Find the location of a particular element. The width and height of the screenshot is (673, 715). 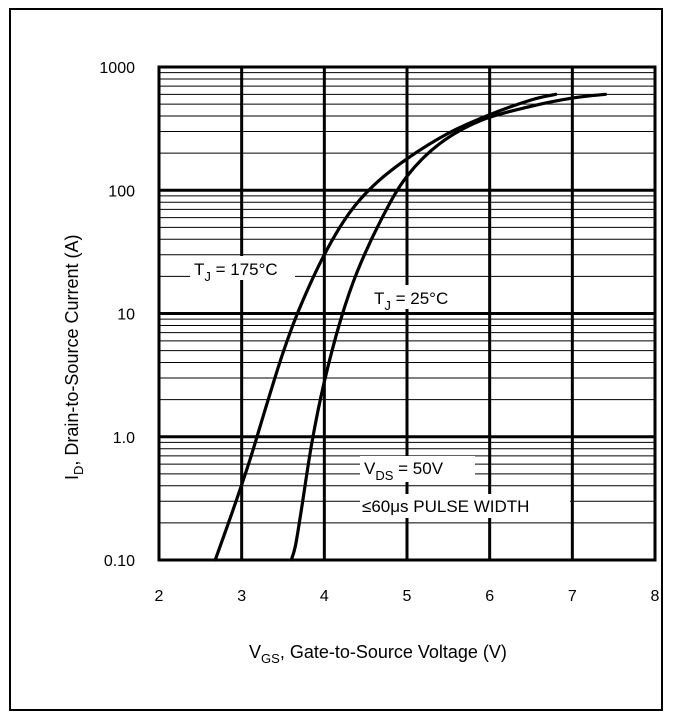

vds-bg is located at coordinates (417, 469).